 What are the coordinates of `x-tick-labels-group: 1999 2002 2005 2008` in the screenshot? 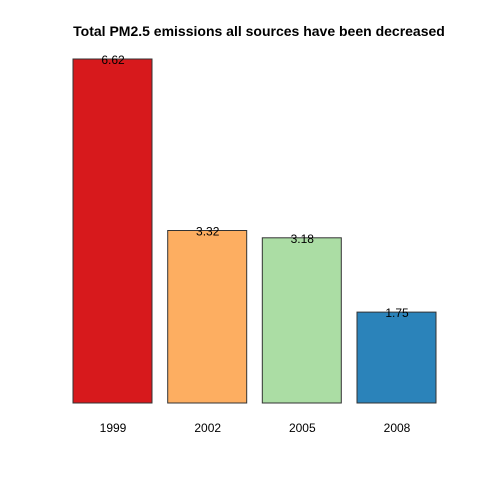 It's located at (255, 428).